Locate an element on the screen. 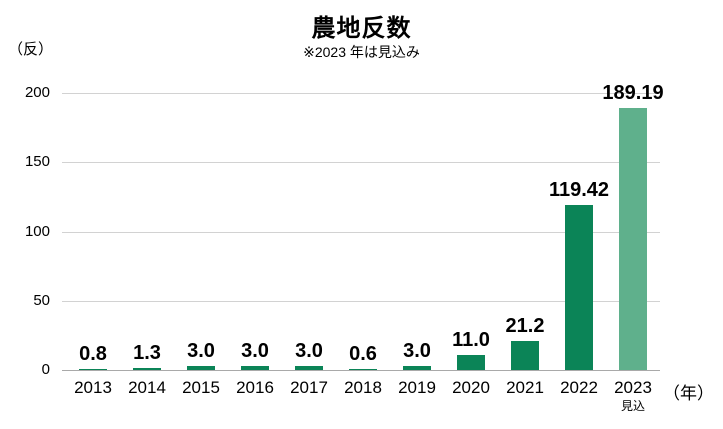 The width and height of the screenshot is (723, 429). value-label: 0.6 is located at coordinates (363, 353).